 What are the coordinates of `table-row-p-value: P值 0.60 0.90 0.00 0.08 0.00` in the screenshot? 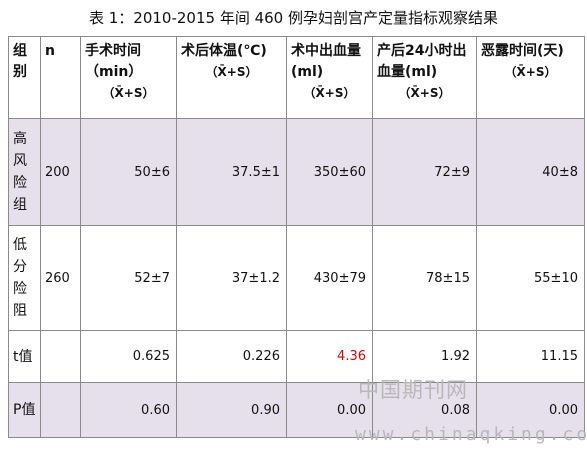 It's located at (296, 410).